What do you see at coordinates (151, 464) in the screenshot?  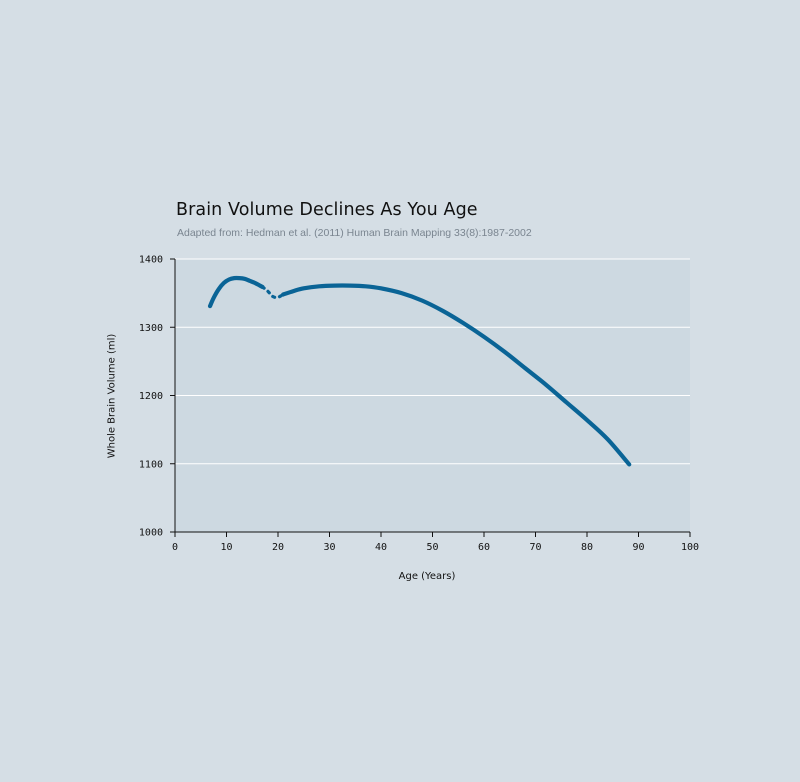 I see `y-tick-label-1: 1100` at bounding box center [151, 464].